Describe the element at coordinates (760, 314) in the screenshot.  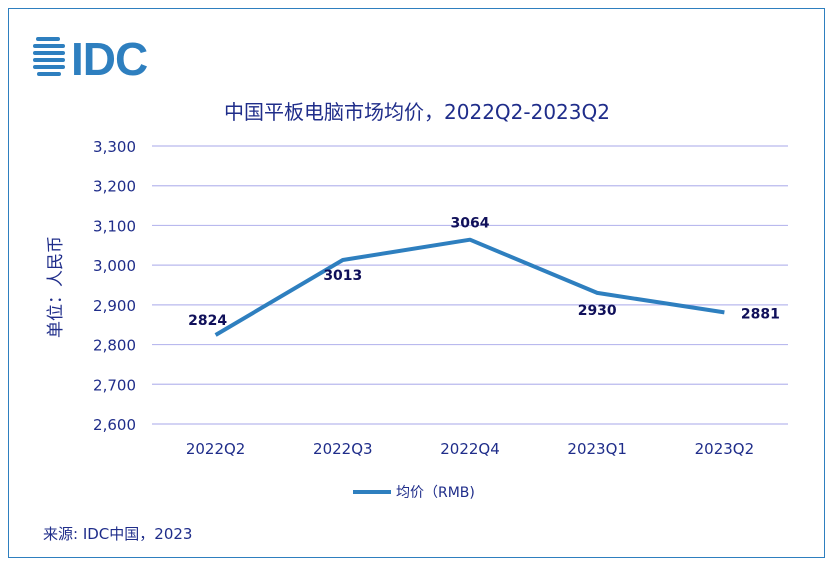
I see `data-label: 2881` at that location.